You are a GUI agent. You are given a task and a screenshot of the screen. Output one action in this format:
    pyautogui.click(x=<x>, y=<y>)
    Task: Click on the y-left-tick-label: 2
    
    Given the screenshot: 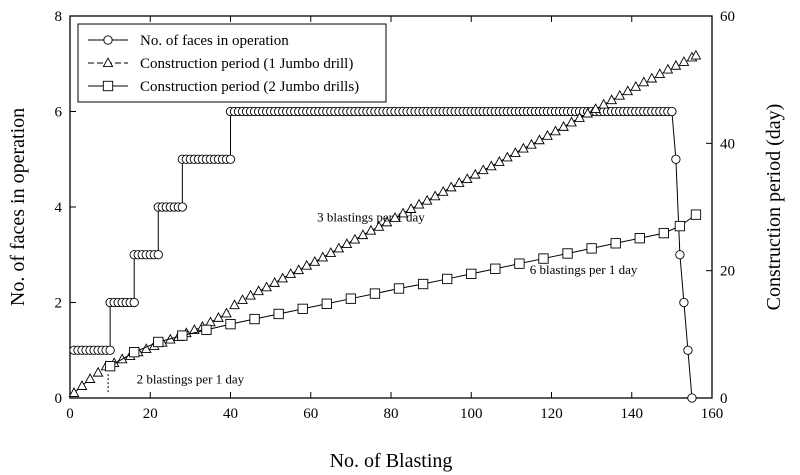 What is the action you would take?
    pyautogui.click(x=59, y=304)
    